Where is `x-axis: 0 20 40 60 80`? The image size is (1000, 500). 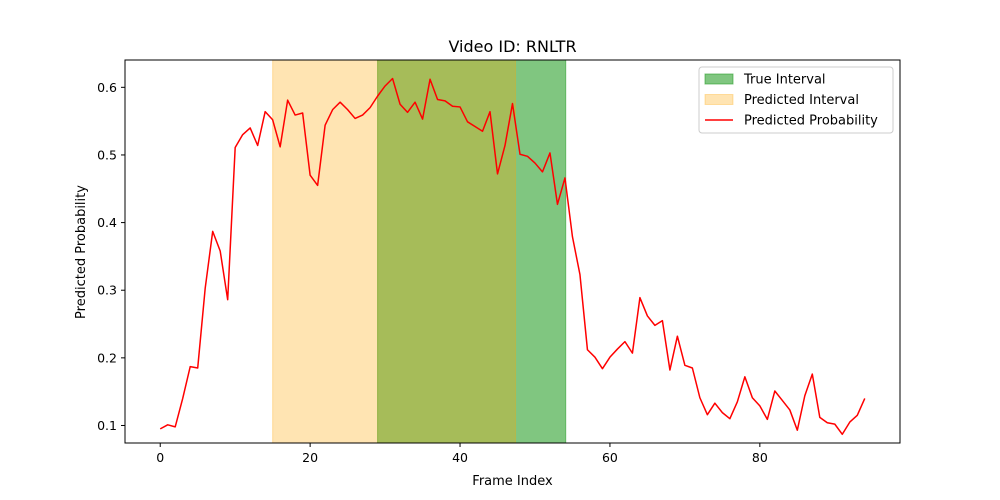 x-axis: 0 20 40 60 80 is located at coordinates (462, 454).